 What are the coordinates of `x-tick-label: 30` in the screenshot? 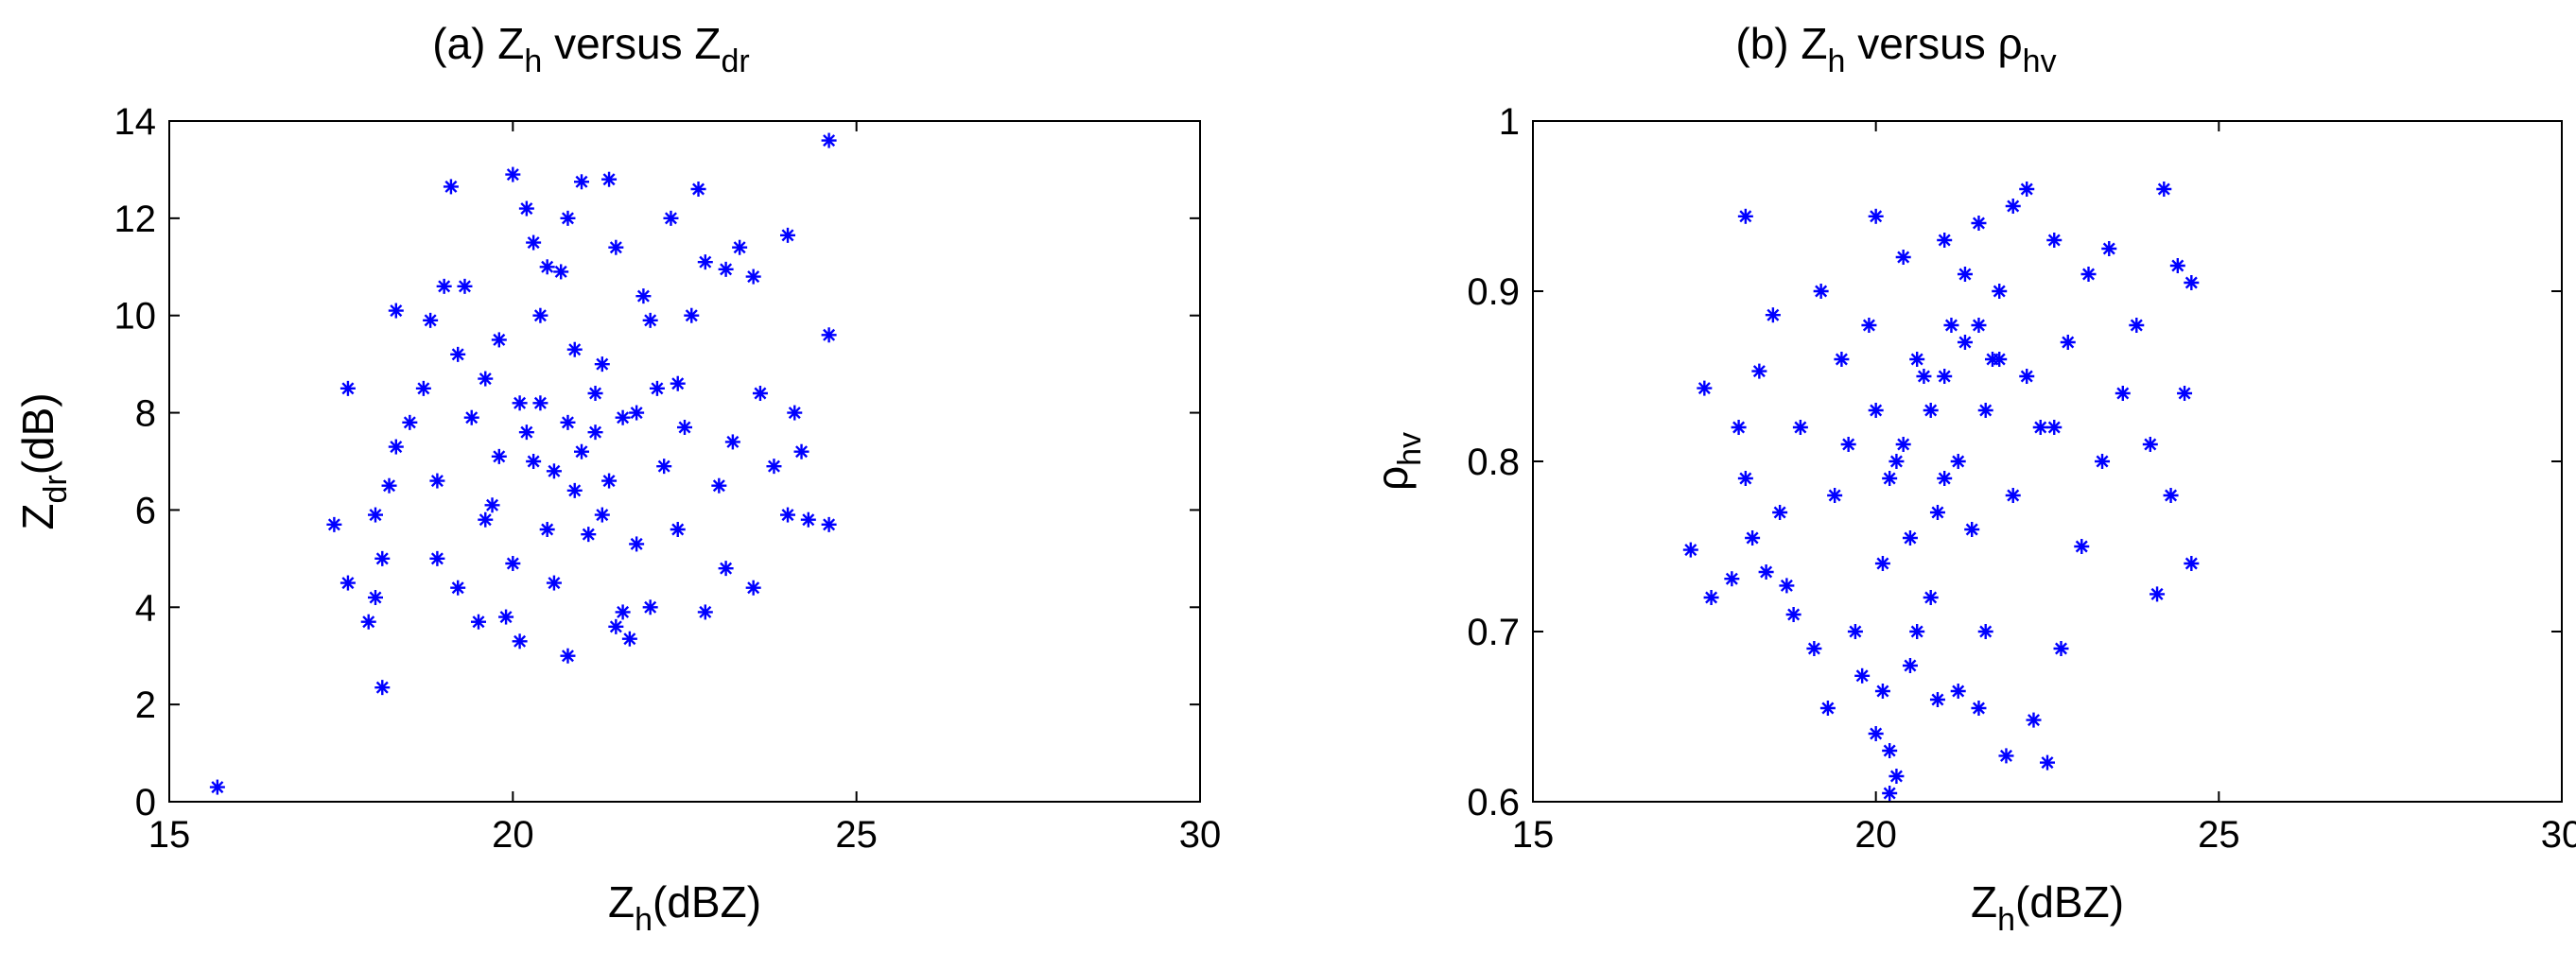 It's located at (2558, 835).